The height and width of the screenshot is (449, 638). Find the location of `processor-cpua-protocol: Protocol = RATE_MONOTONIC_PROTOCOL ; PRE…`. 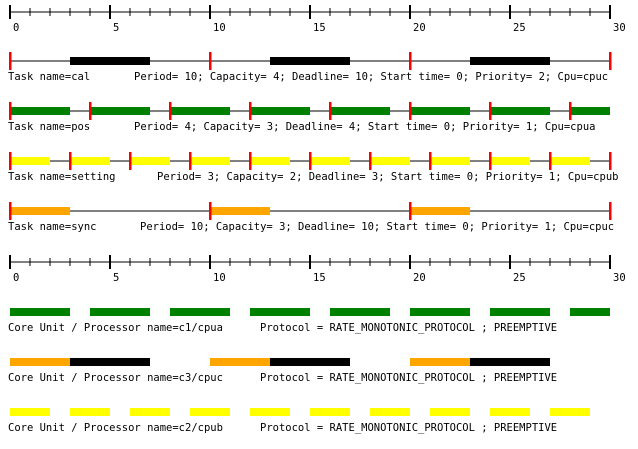

processor-cpua-protocol: Protocol = RATE_MONOTONIC_PROTOCOL ; PRE… is located at coordinates (408, 328).